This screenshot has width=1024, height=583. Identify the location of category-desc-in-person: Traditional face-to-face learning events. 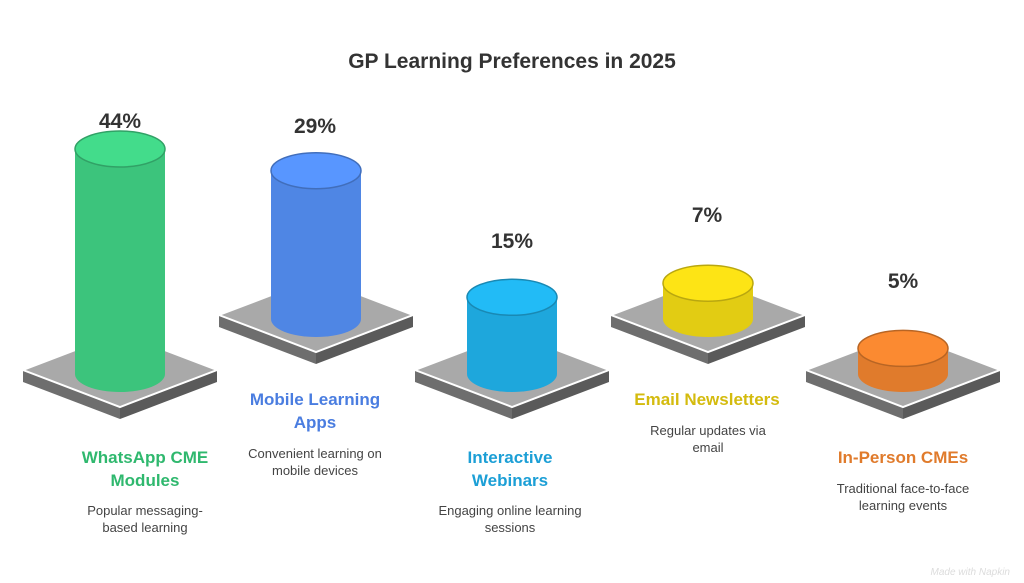
(903, 497).